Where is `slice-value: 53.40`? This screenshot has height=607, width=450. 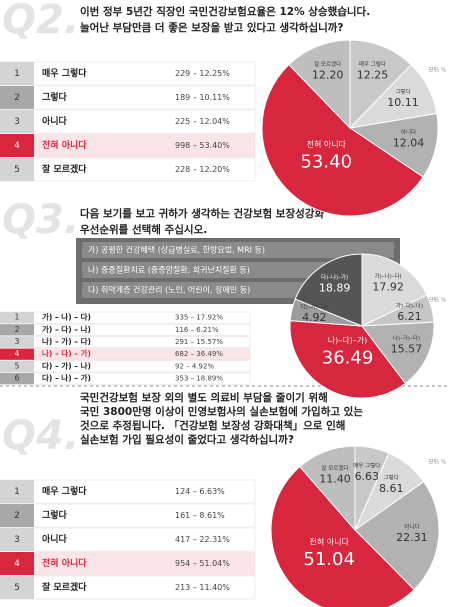
slice-value: 53.40 is located at coordinates (326, 161).